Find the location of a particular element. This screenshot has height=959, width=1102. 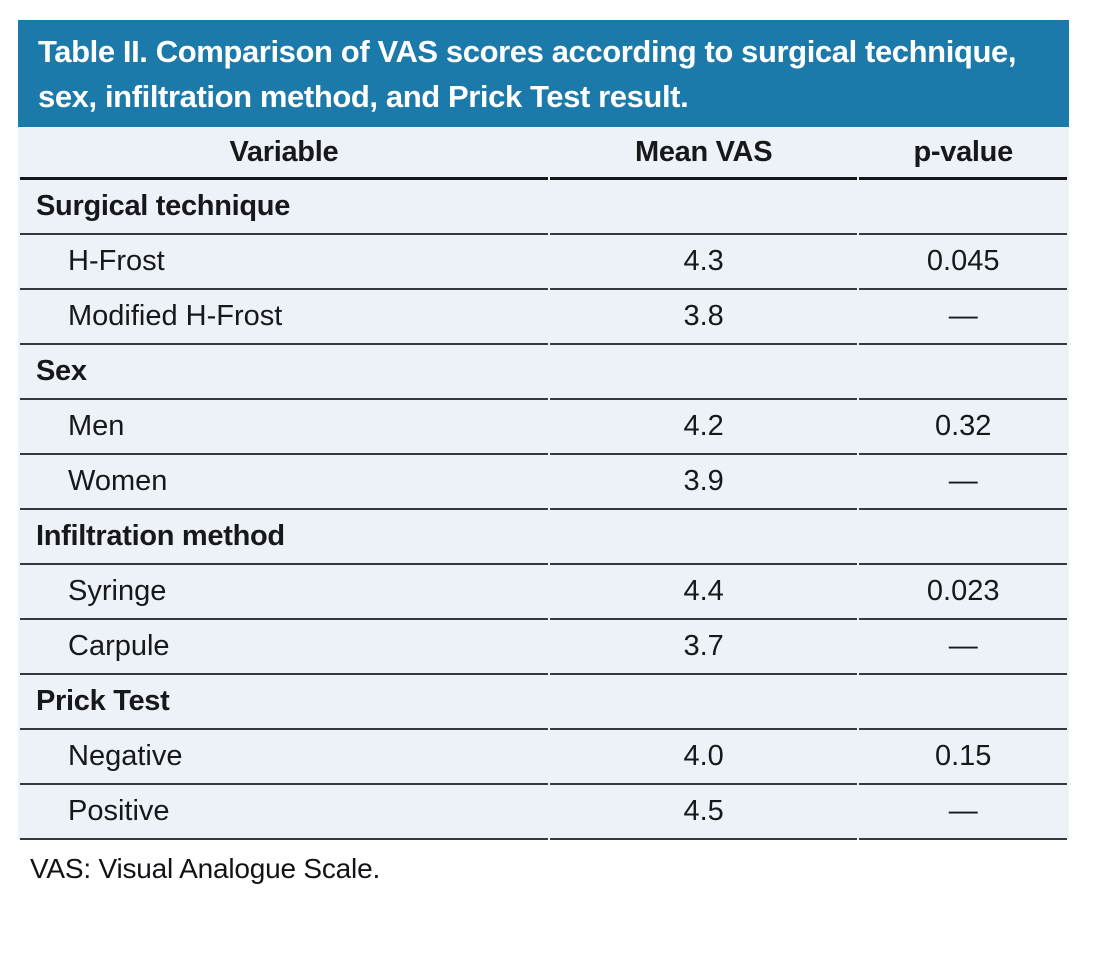

section-label: Infiltration method is located at coordinates (284, 537).